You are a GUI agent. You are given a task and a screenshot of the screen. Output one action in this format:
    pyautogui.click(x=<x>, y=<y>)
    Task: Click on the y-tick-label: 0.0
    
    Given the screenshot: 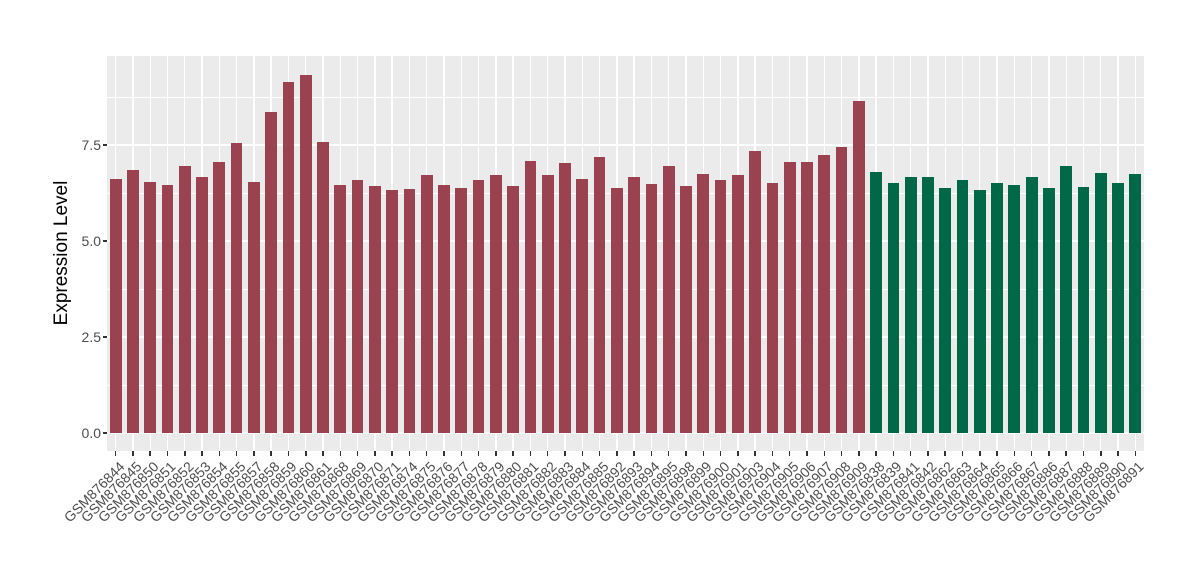 What is the action you would take?
    pyautogui.click(x=91, y=433)
    